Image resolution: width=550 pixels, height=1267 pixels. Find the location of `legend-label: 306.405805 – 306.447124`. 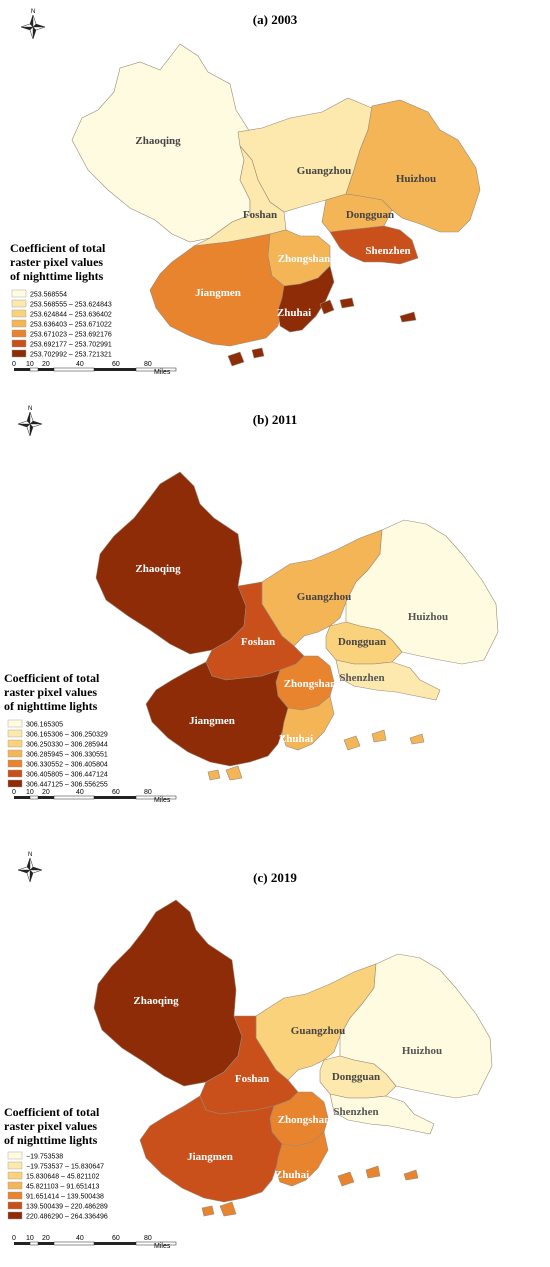

legend-label: 306.405805 – 306.447124 is located at coordinates (67, 775).